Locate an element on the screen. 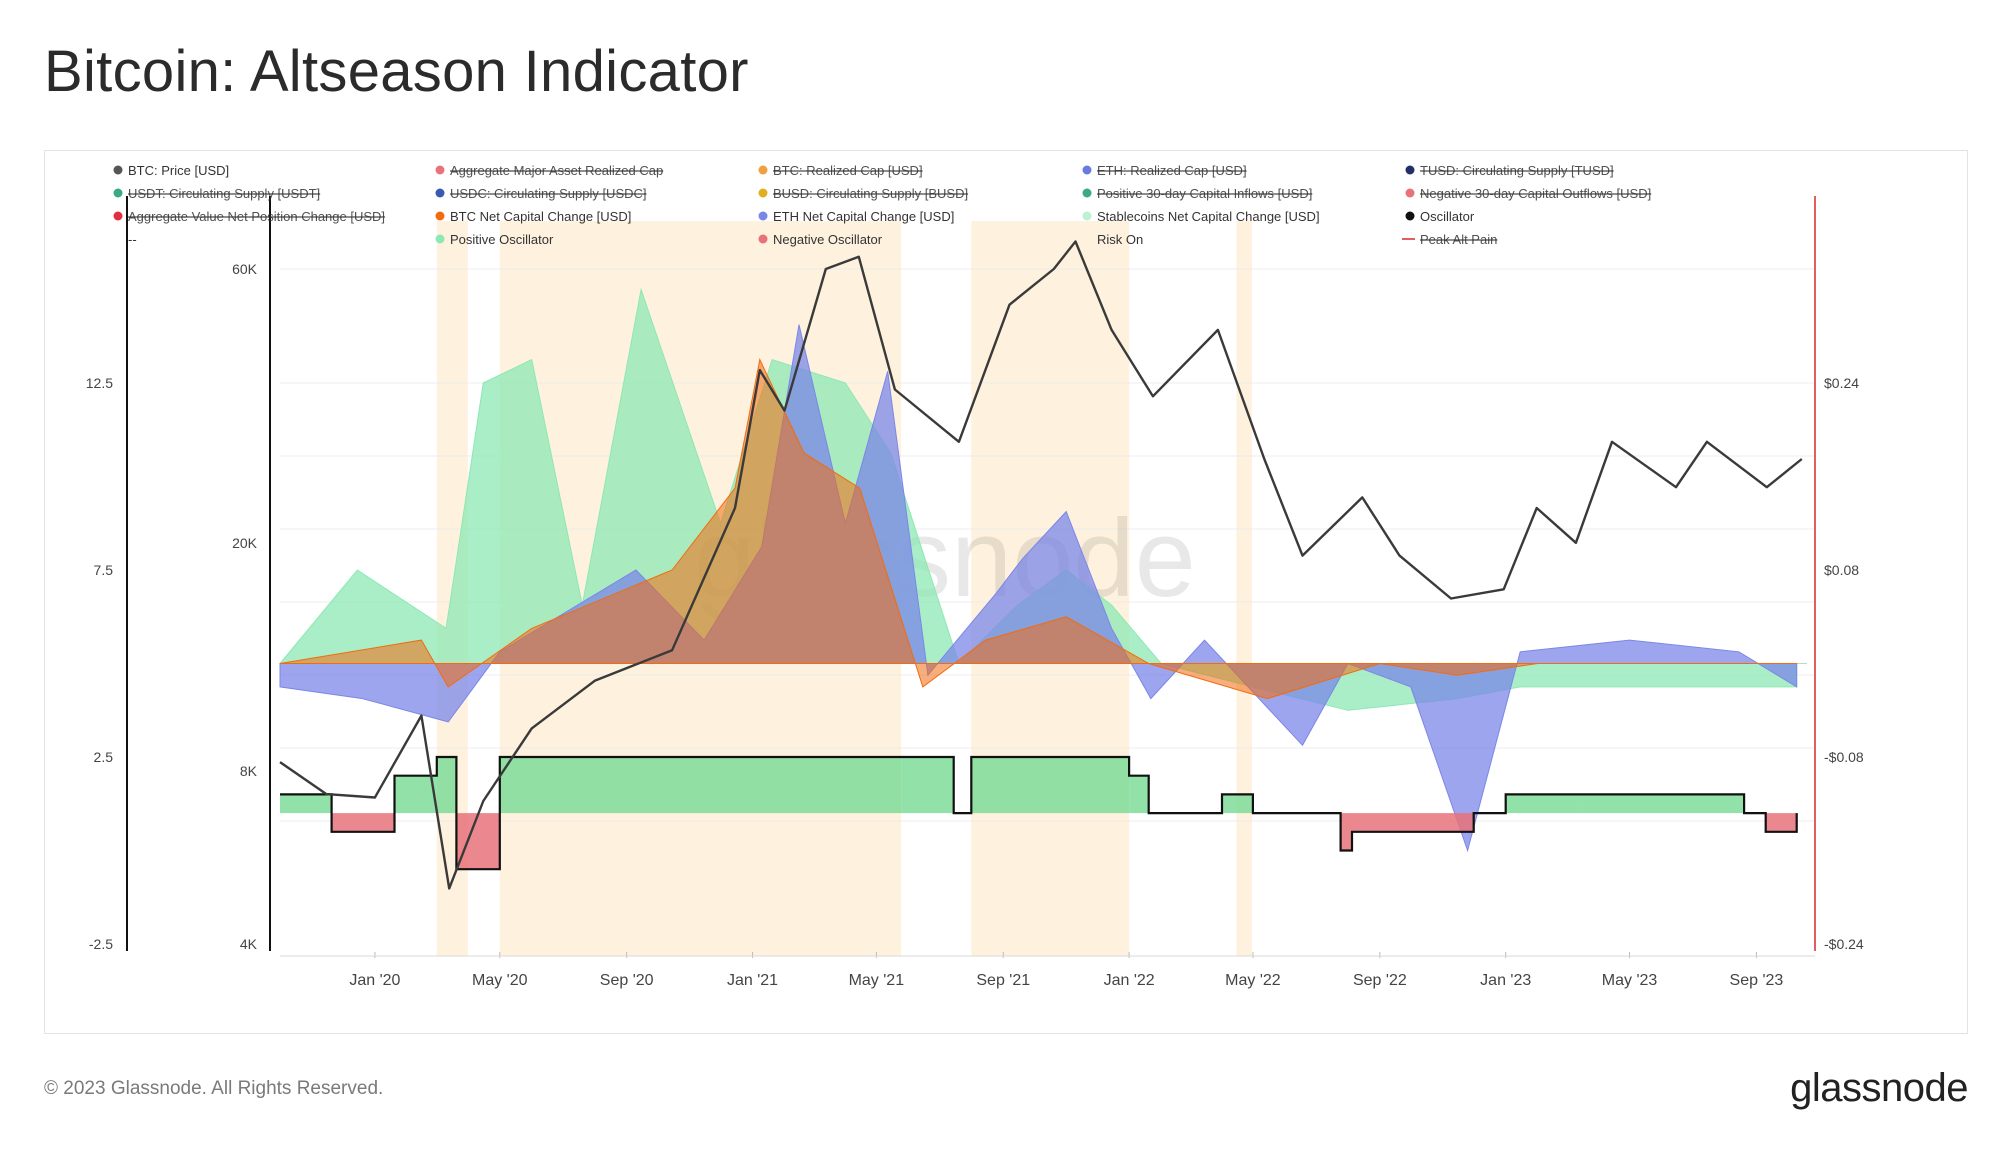  legend-label: USDT: Circulating Supply [USDT] is located at coordinates (224, 193).